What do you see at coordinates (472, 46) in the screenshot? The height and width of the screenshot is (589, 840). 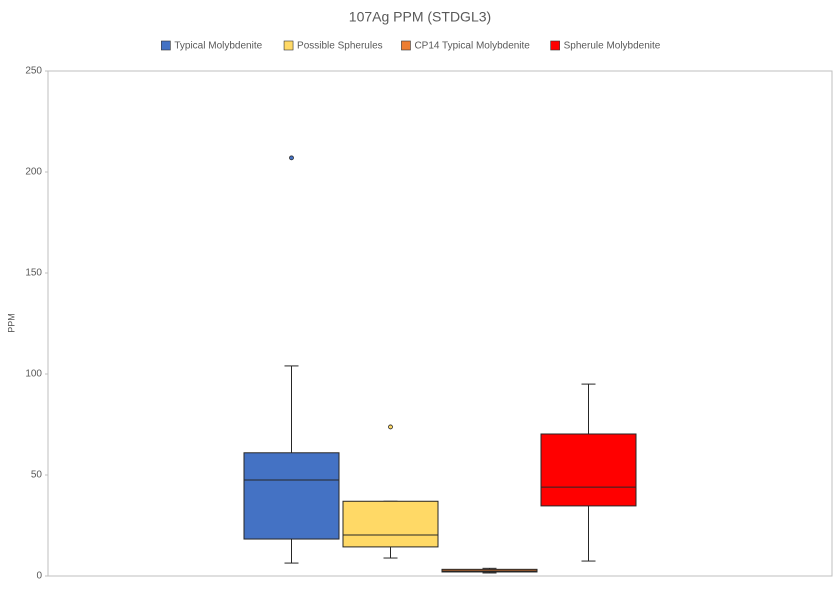 I see `legend-label: CP14 Typical Molybdenite` at bounding box center [472, 46].